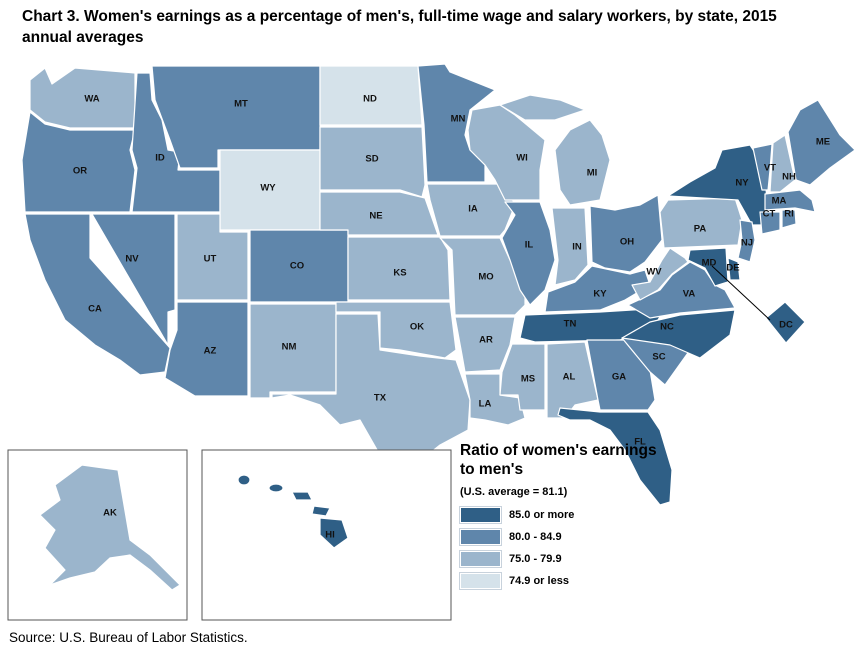 The image size is (861, 652). I want to click on state-nv, so click(133, 279).